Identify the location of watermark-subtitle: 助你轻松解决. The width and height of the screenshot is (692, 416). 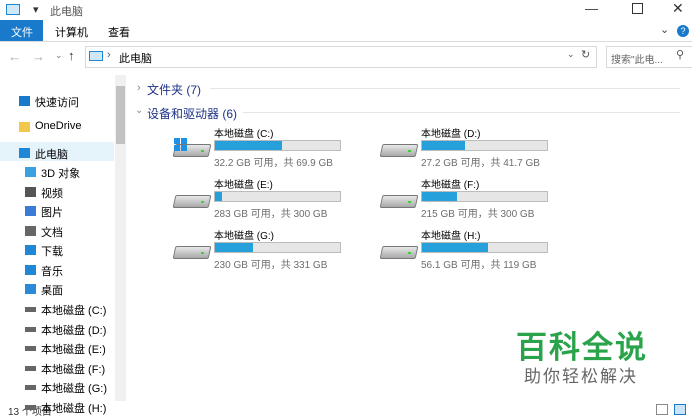
(581, 376).